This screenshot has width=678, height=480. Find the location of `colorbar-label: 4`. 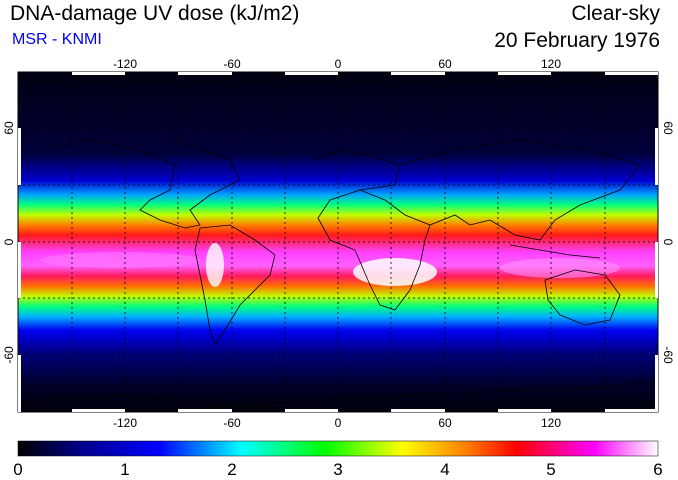

colorbar-label: 4 is located at coordinates (445, 469).